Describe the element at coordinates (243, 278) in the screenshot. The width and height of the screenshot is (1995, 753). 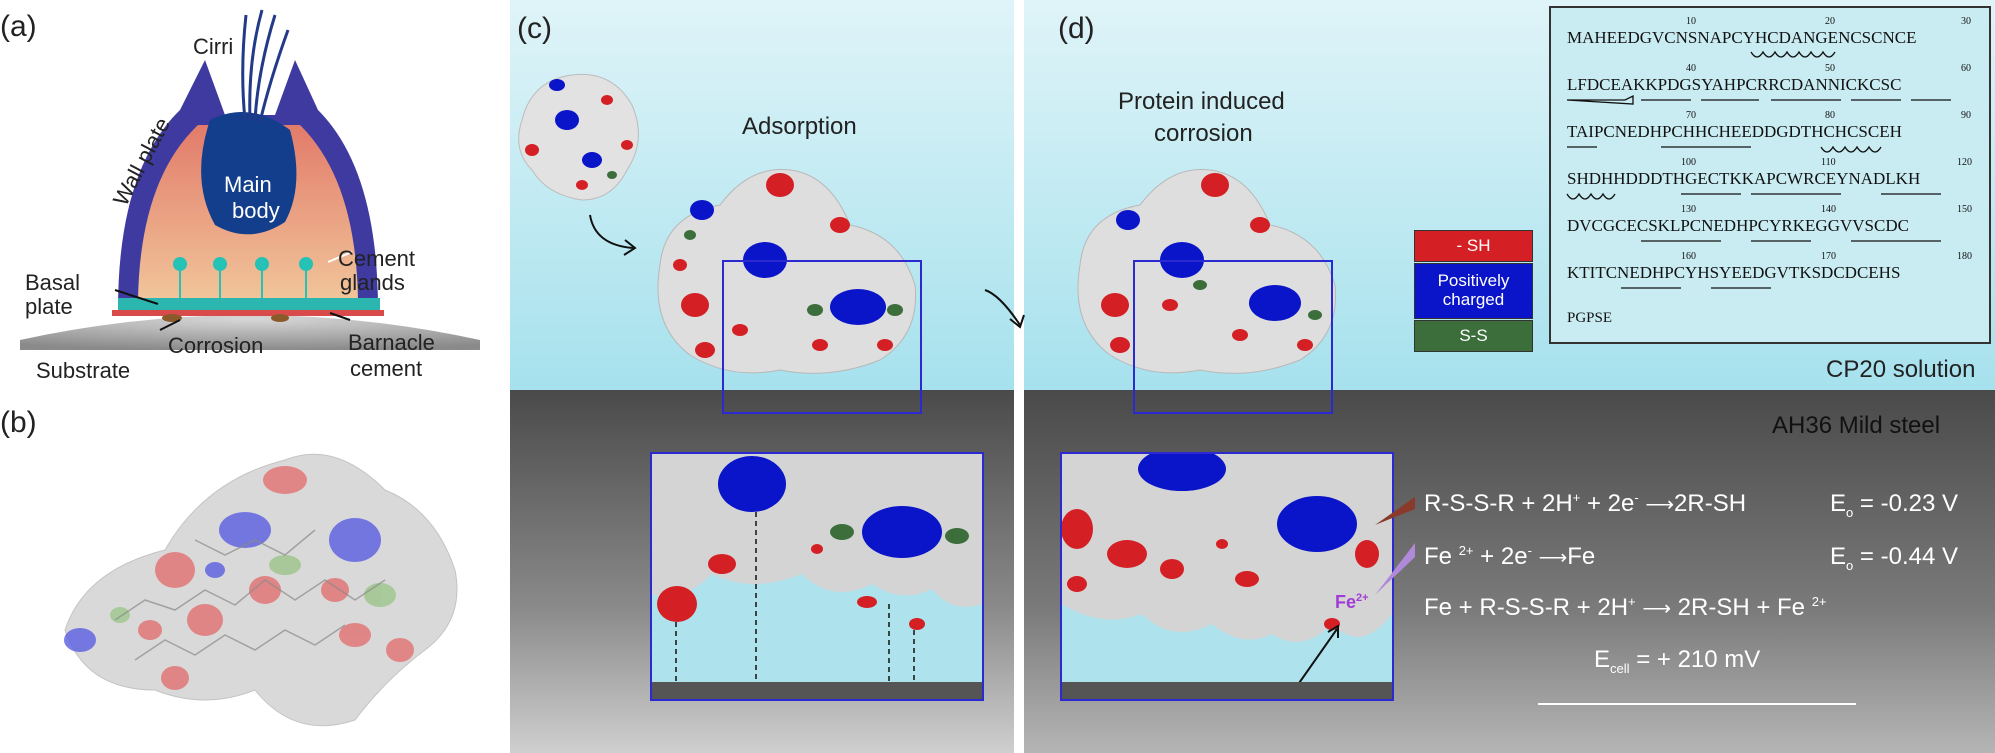
I see `cement-glands-shape` at that location.